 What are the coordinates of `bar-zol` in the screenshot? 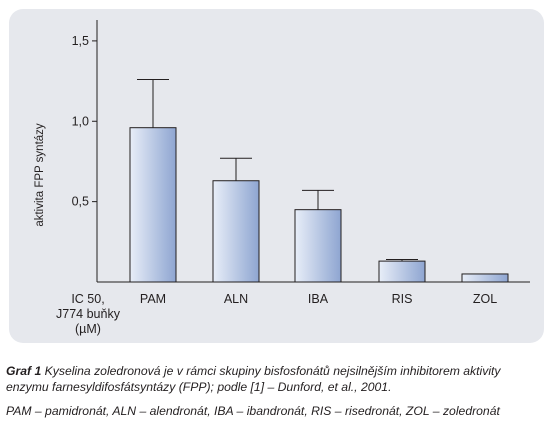 It's located at (485, 278).